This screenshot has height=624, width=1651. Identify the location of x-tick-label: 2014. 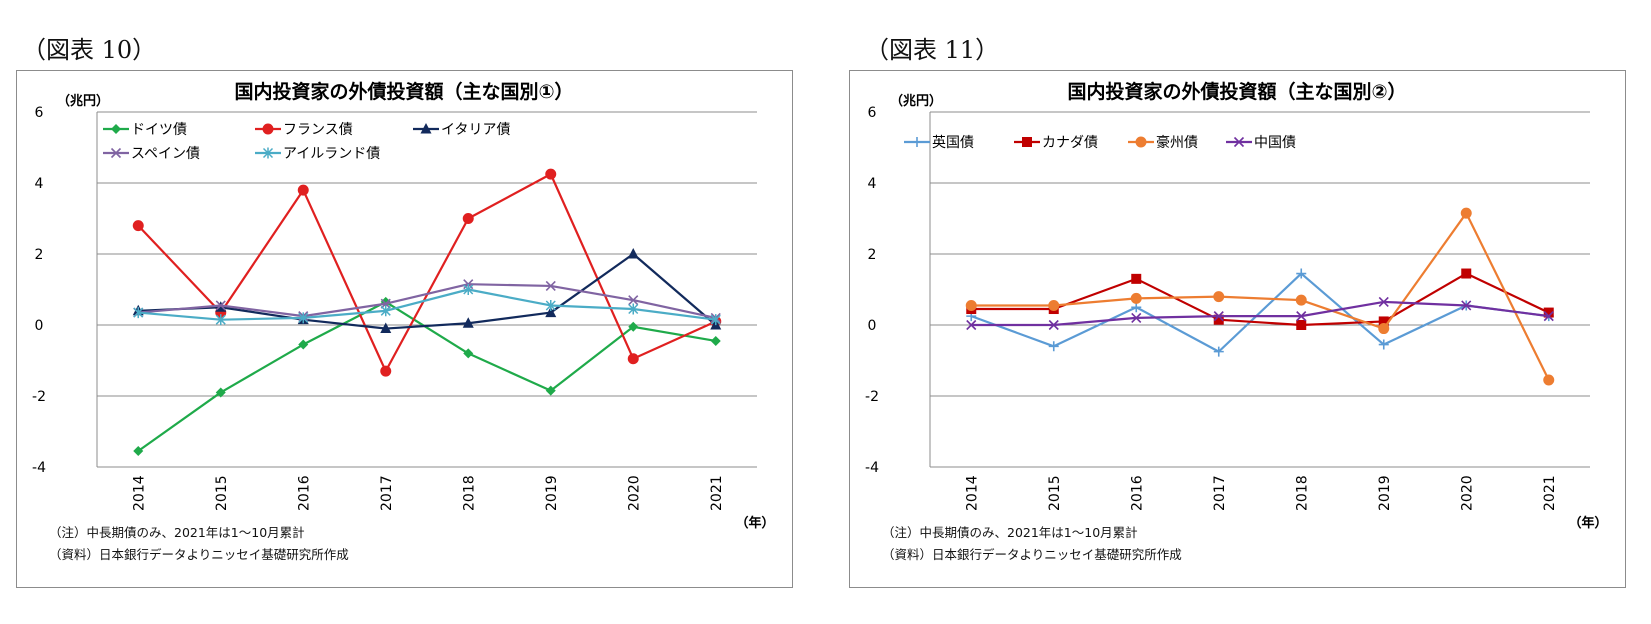
(139, 493).